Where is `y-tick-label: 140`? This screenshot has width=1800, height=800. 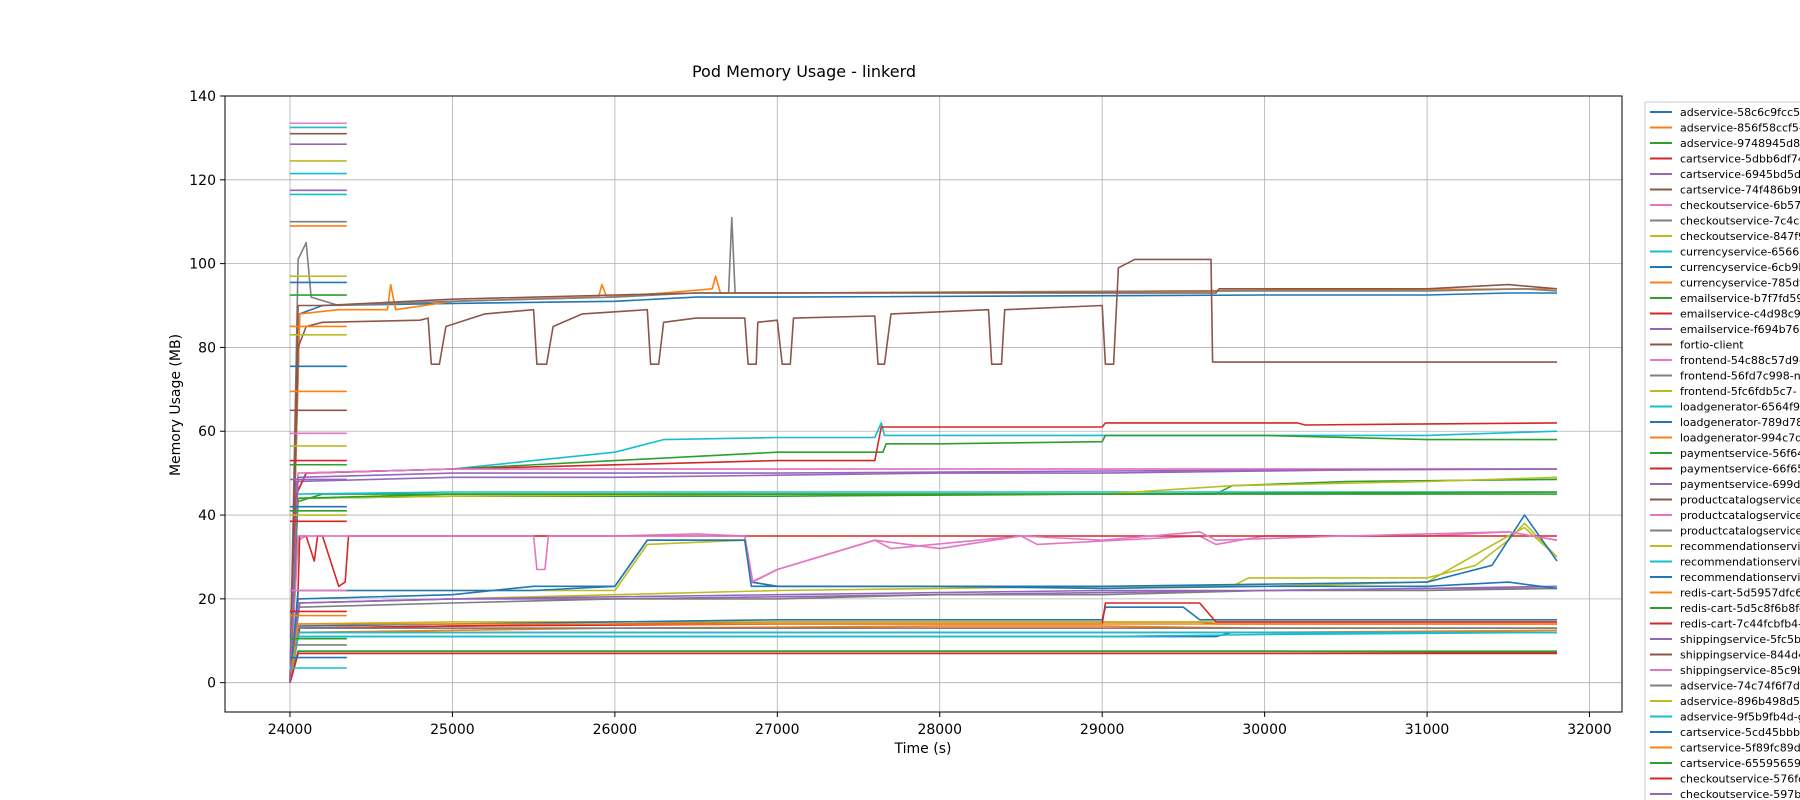
y-tick-label: 140 is located at coordinates (202, 97).